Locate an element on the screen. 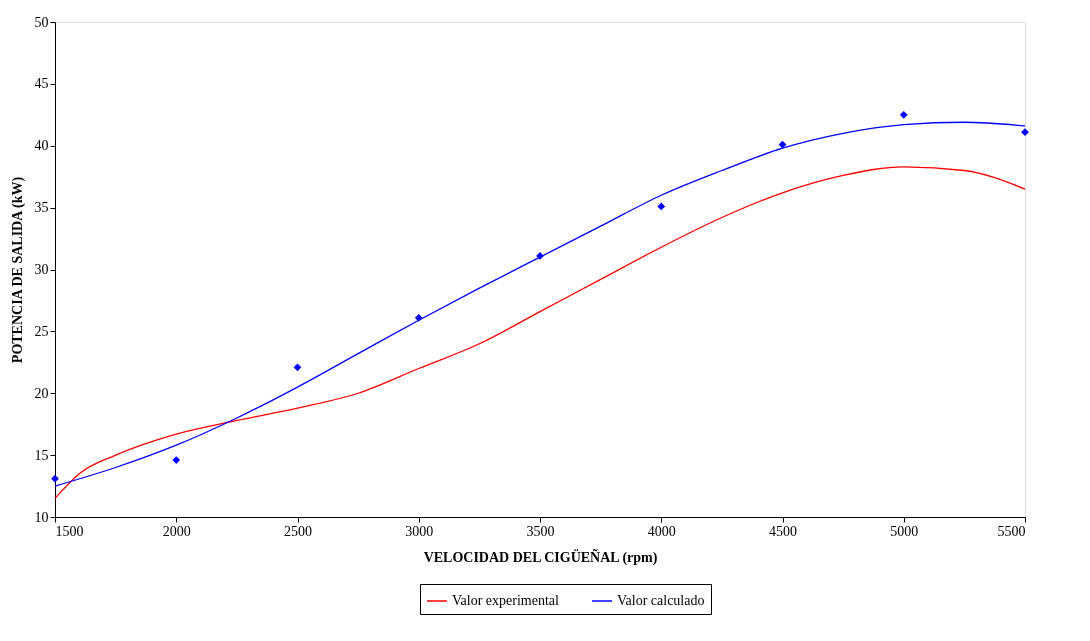 This screenshot has width=1090, height=641. y-tick-label: 35 is located at coordinates (41, 208).